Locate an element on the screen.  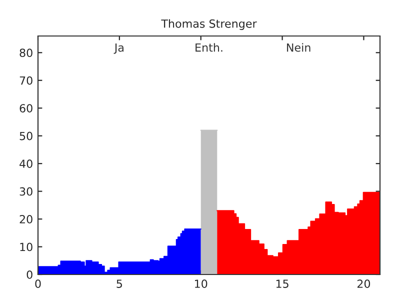
x-tick-label: 0 is located at coordinates (38, 284).